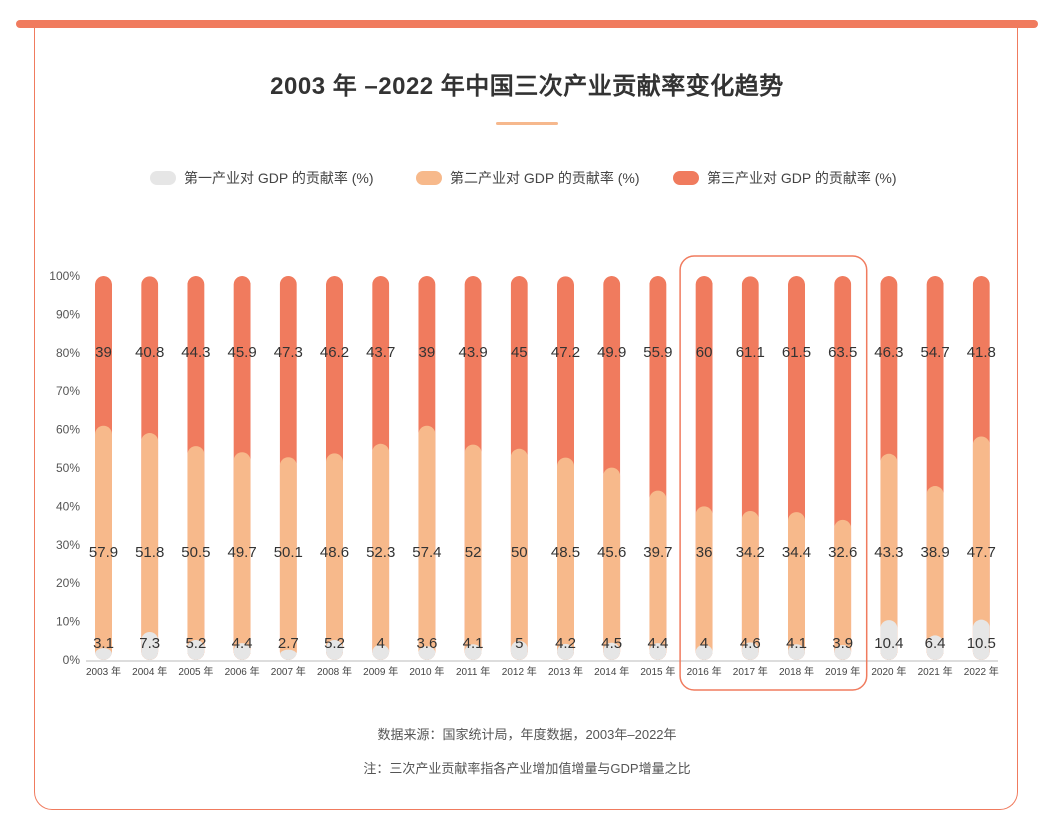  I want to click on data-label-secondary: 48.5, so click(565, 552).